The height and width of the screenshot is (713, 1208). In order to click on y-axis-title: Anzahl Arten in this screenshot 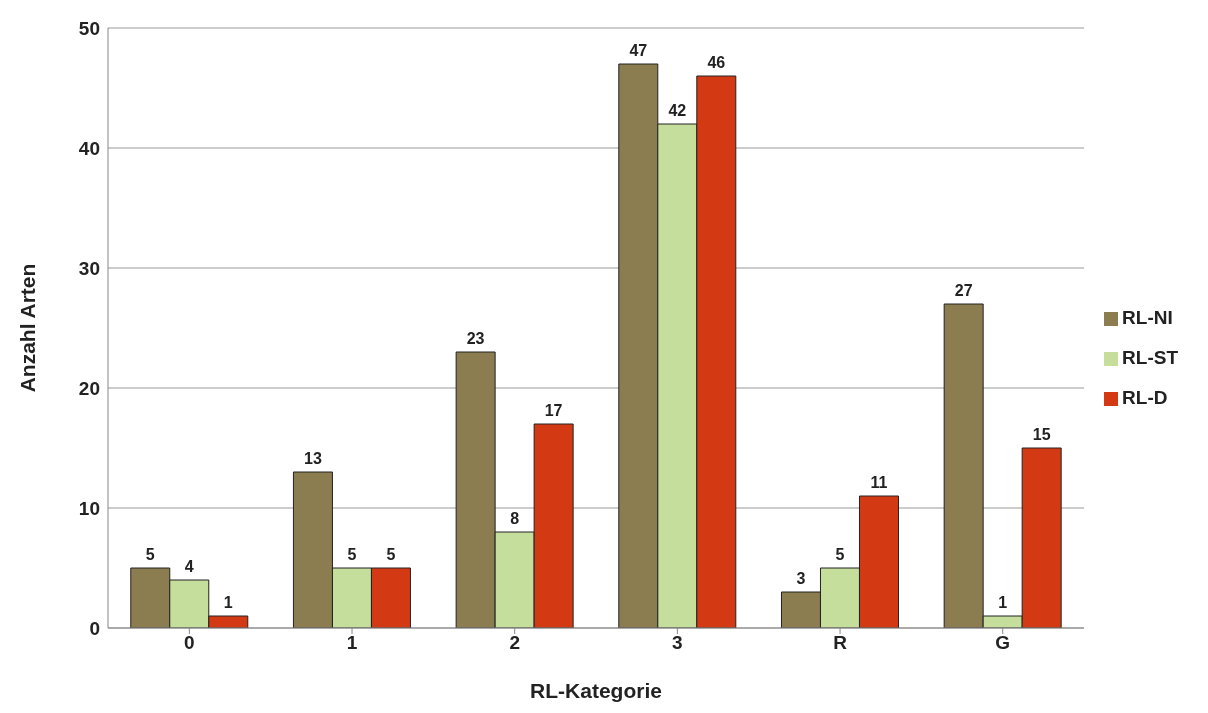, I will do `click(28, 328)`.